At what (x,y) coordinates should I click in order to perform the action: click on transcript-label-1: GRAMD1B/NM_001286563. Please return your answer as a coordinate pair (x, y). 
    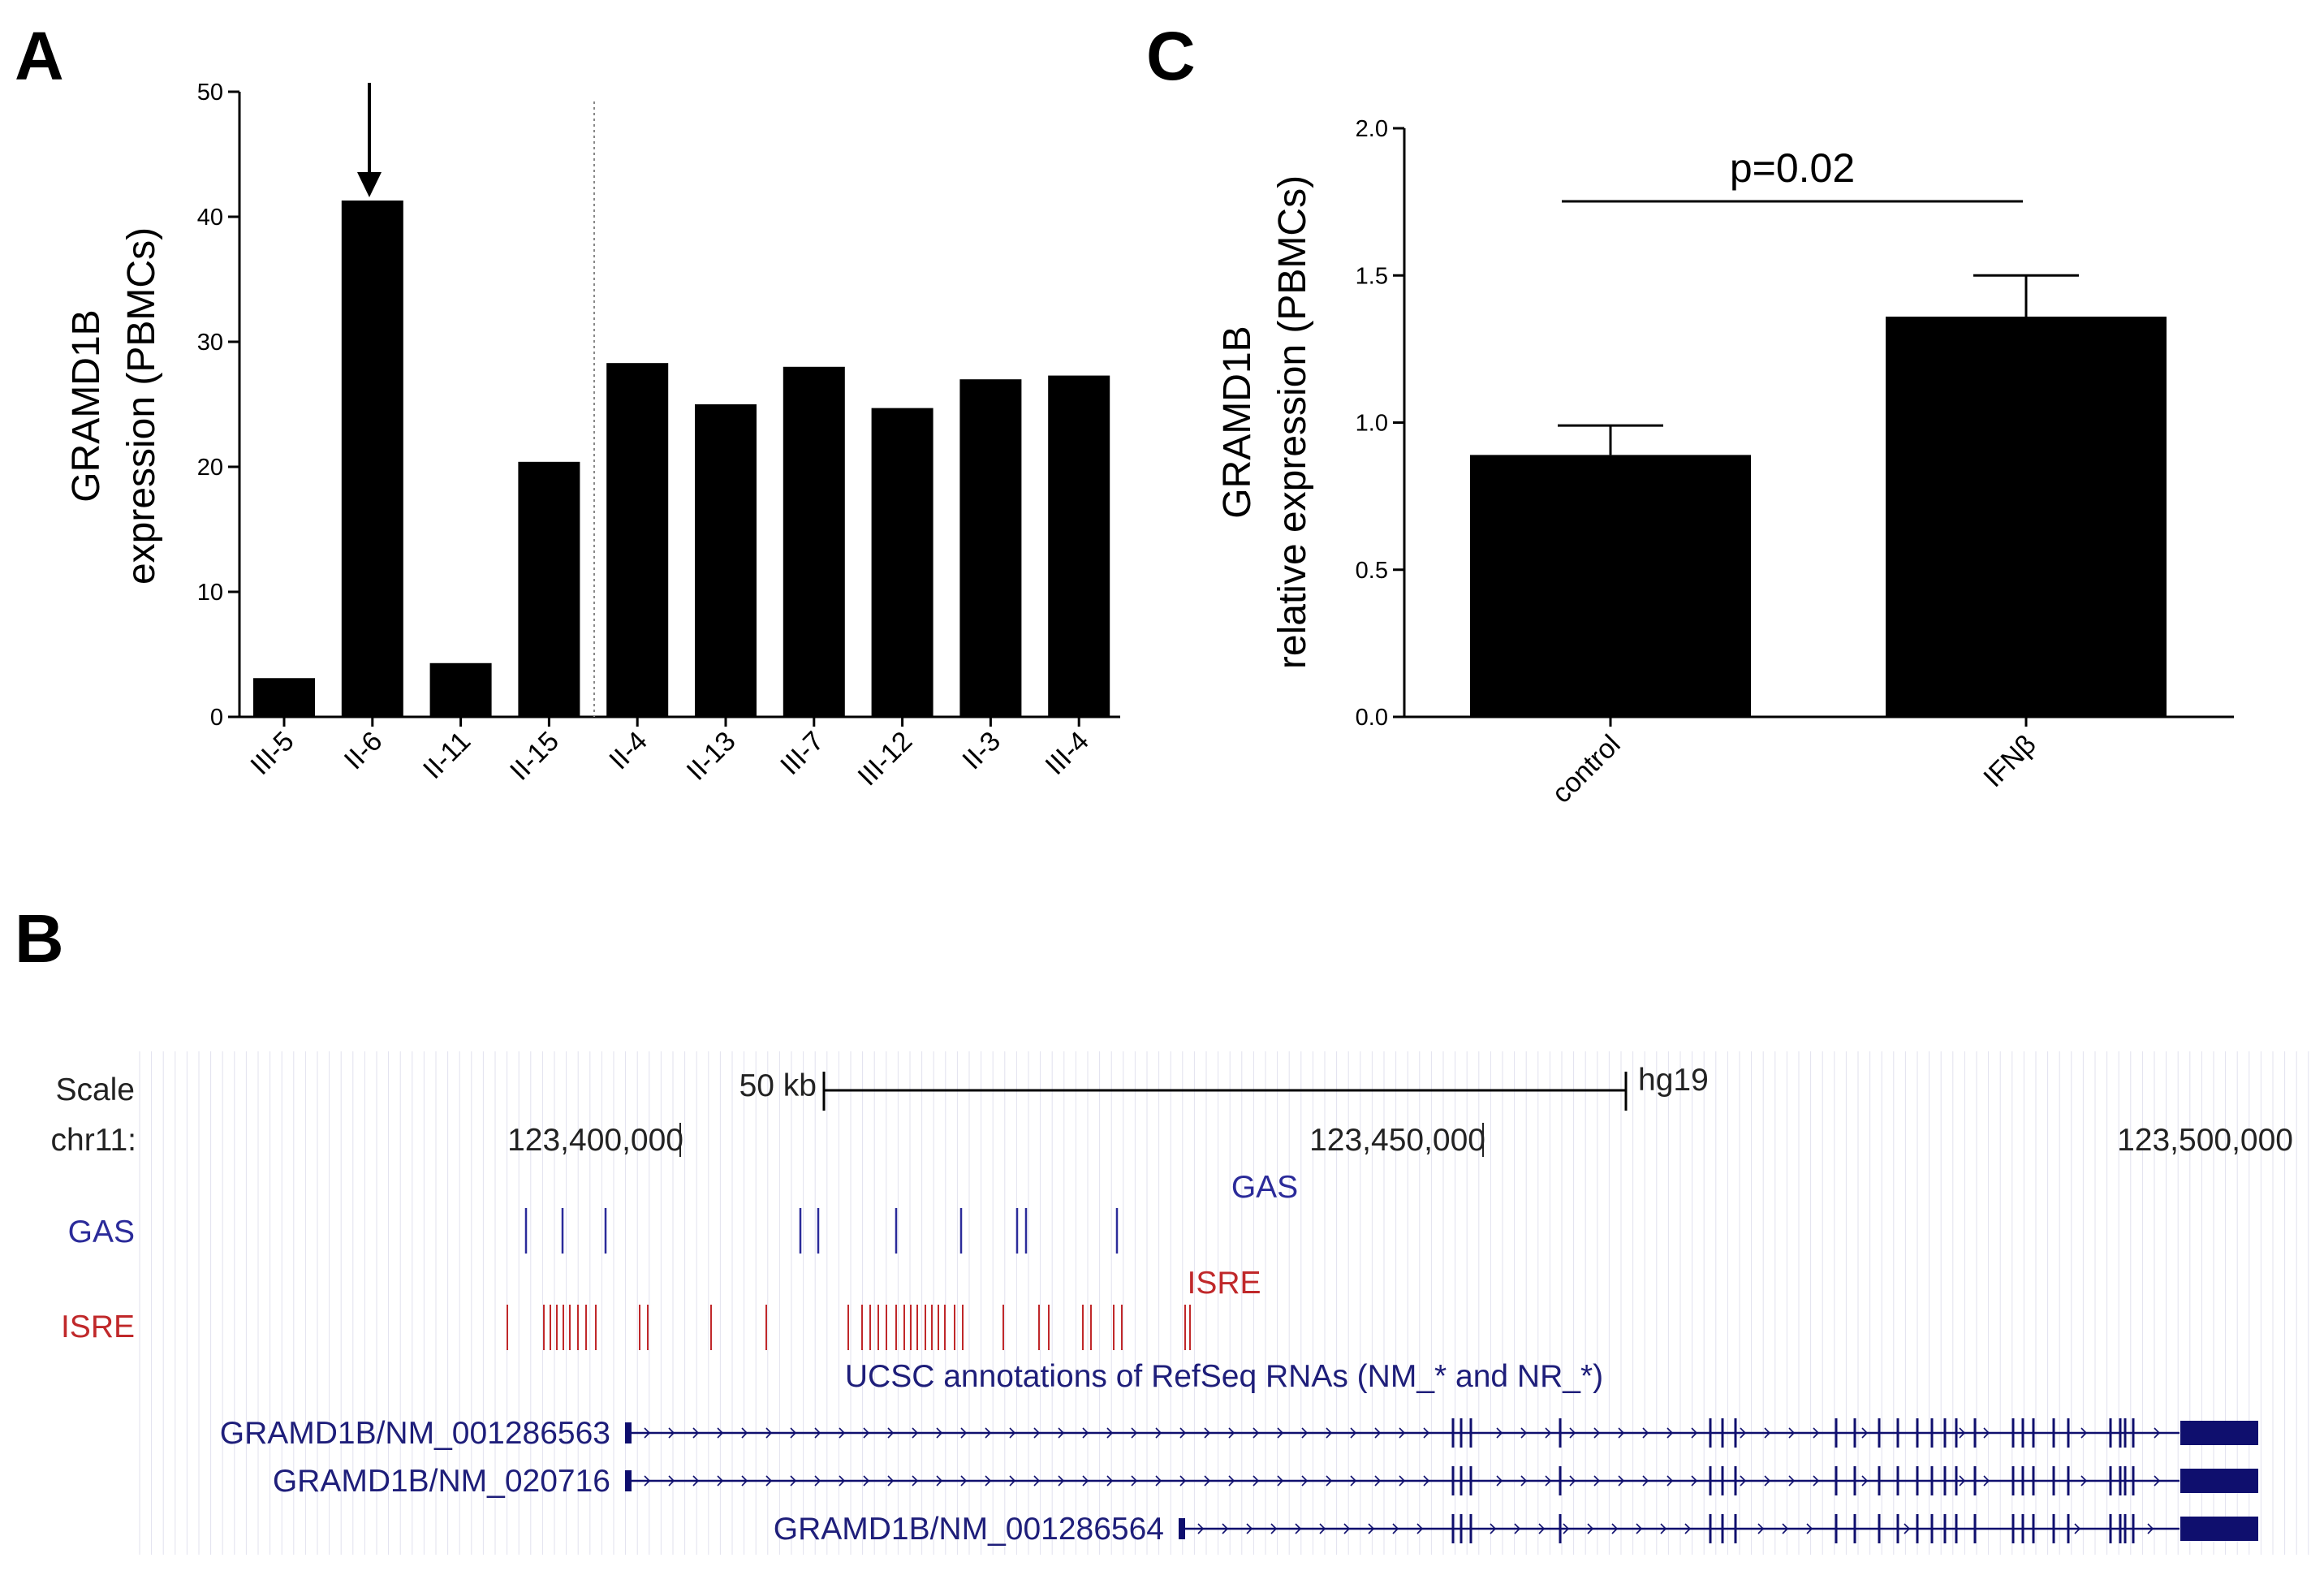
    Looking at the image, I should click on (415, 1433).